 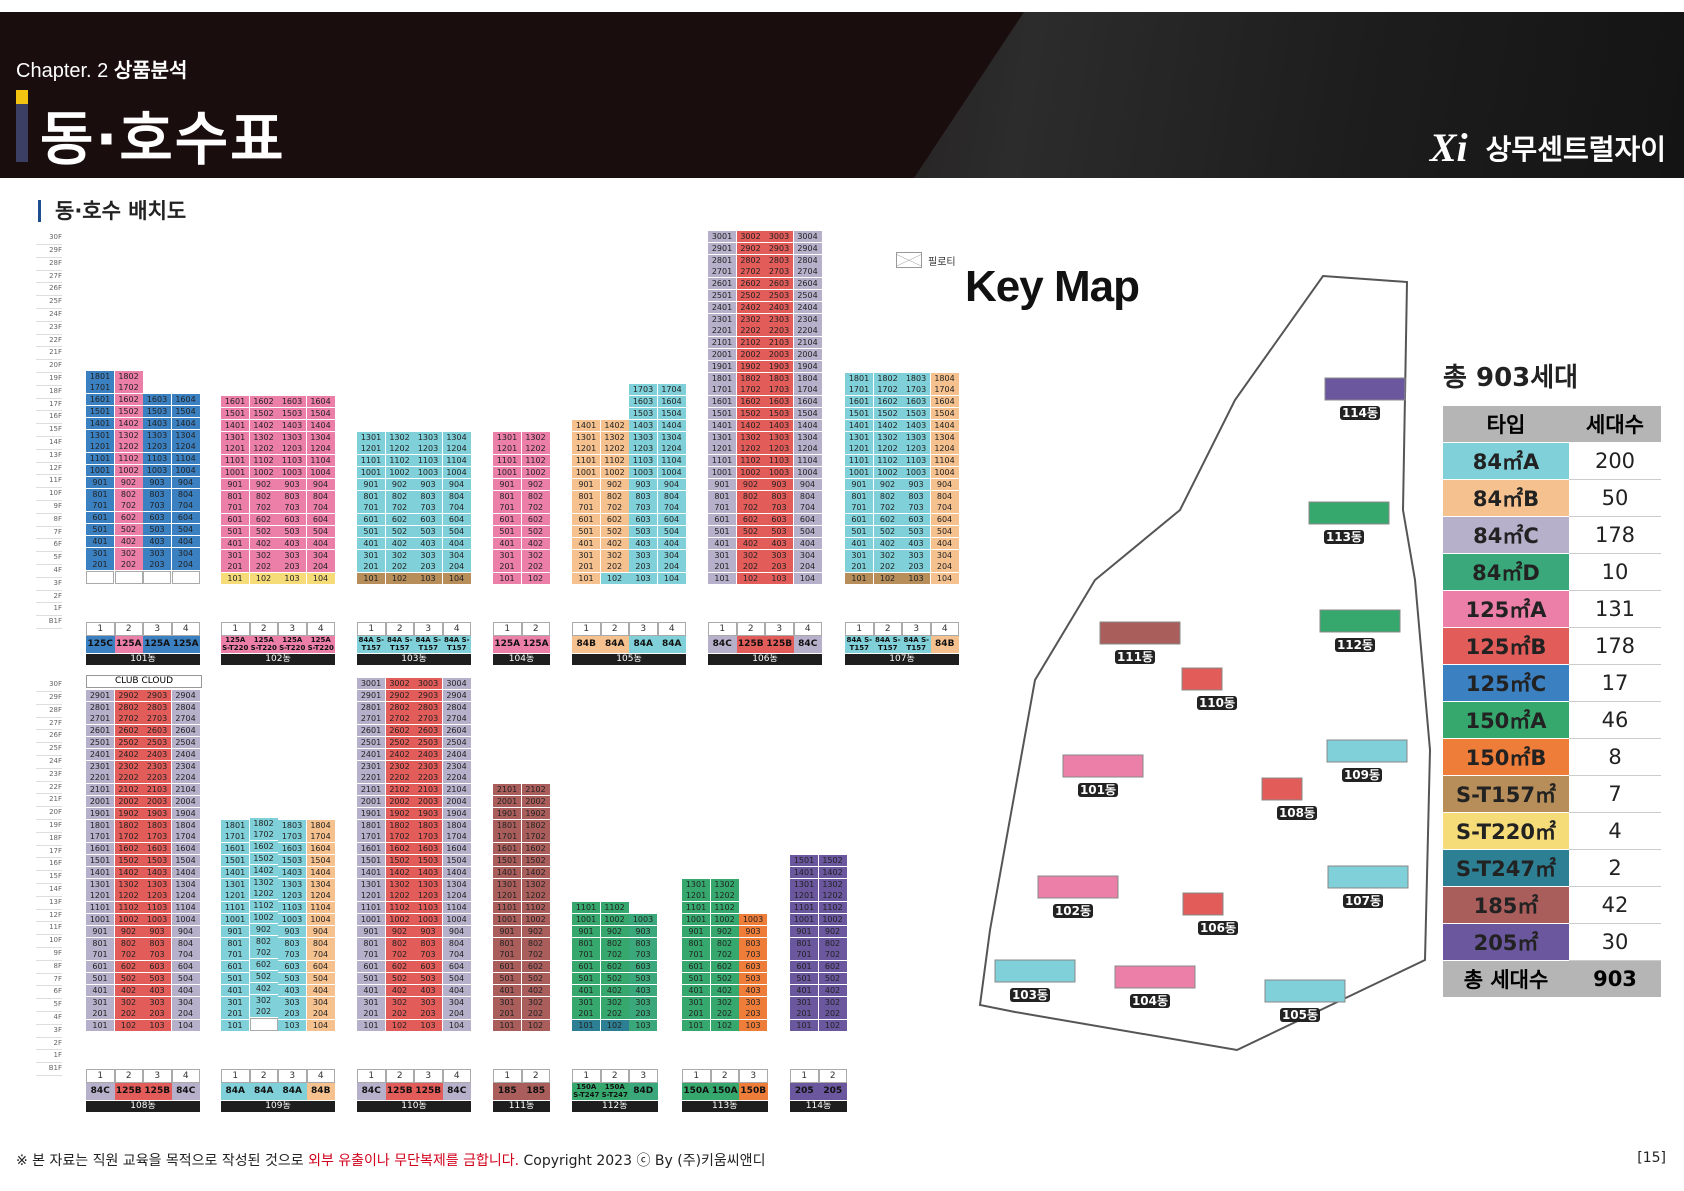 What do you see at coordinates (807, 531) in the screenshot?
I see `unit-cell: 504` at bounding box center [807, 531].